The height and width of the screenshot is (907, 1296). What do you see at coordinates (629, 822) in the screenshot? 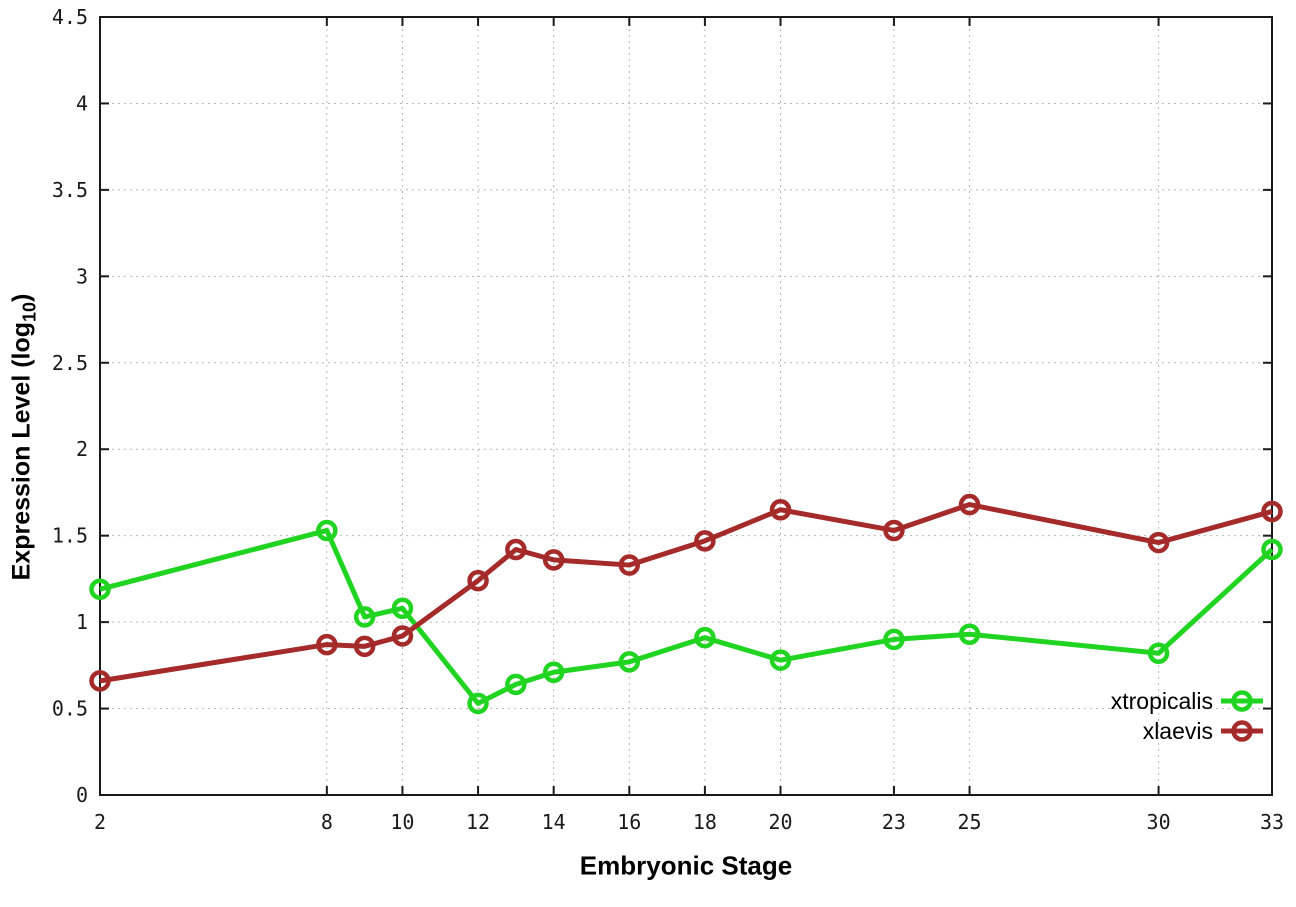
I see `x-tick-label: 16` at bounding box center [629, 822].